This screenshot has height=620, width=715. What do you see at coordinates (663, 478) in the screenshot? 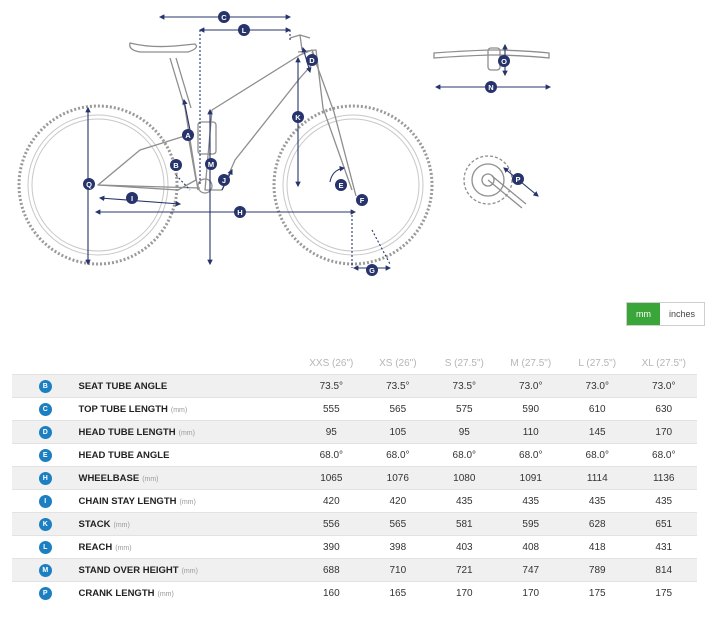
I see `value-cell: 1136` at bounding box center [663, 478].